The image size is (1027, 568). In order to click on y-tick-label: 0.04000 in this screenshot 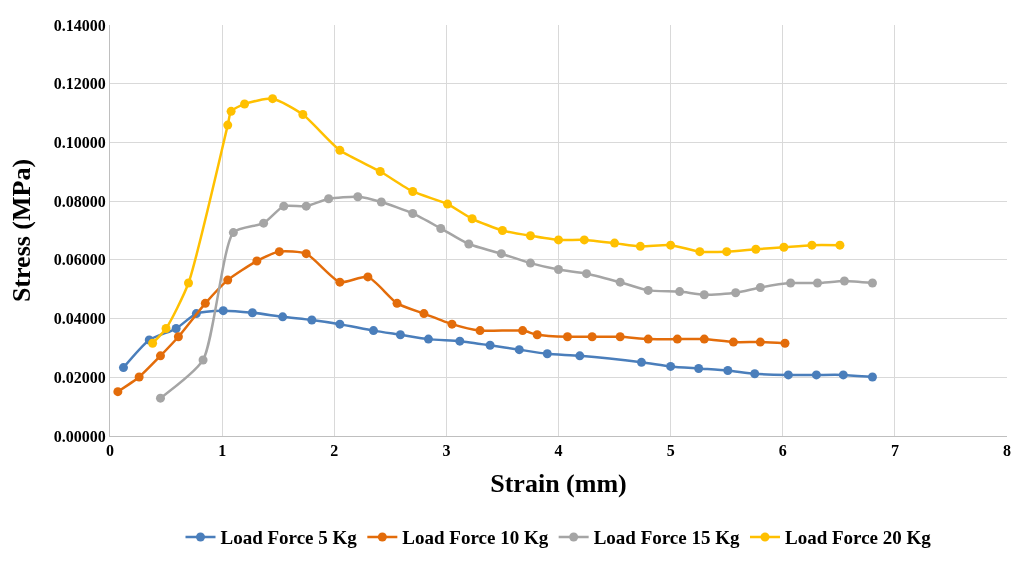, I will do `click(79, 319)`.